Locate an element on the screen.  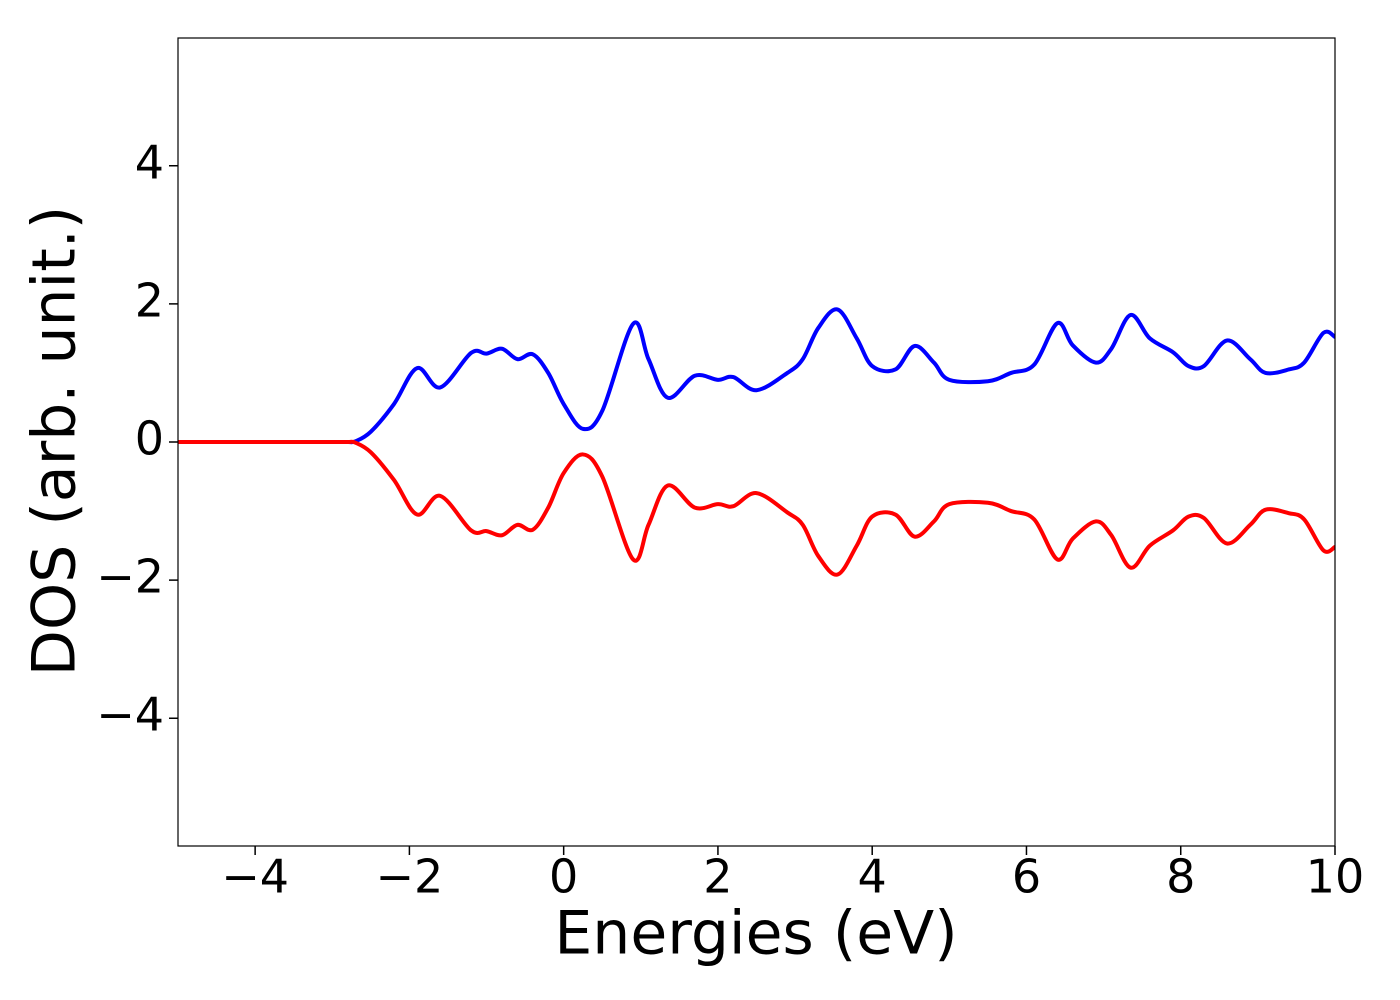
x-tick-label: 6 is located at coordinates (1026, 877).